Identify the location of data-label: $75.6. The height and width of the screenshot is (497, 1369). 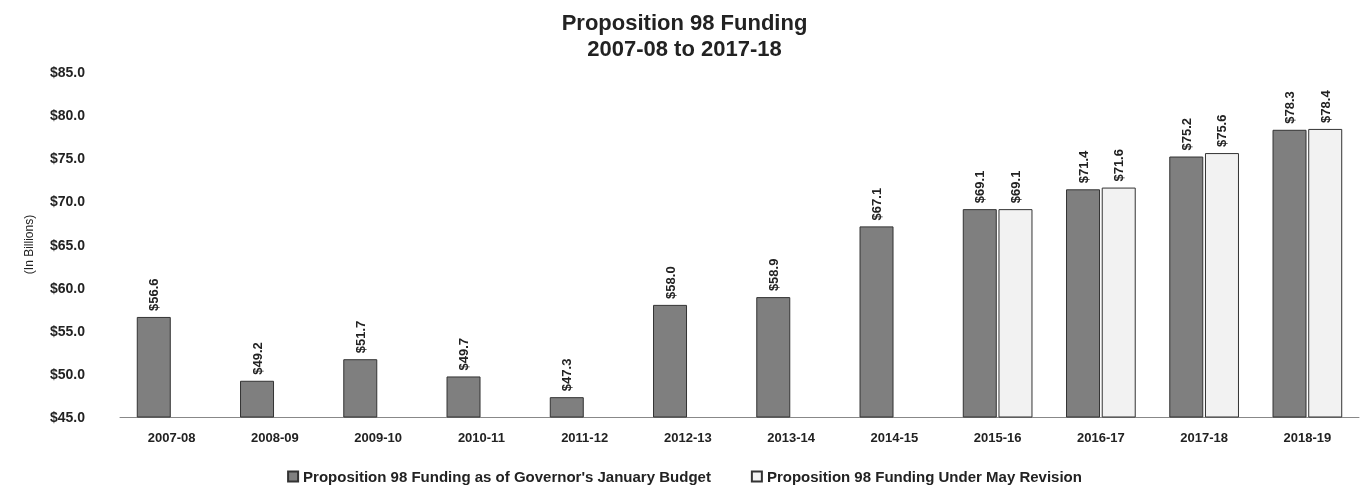
(1222, 131).